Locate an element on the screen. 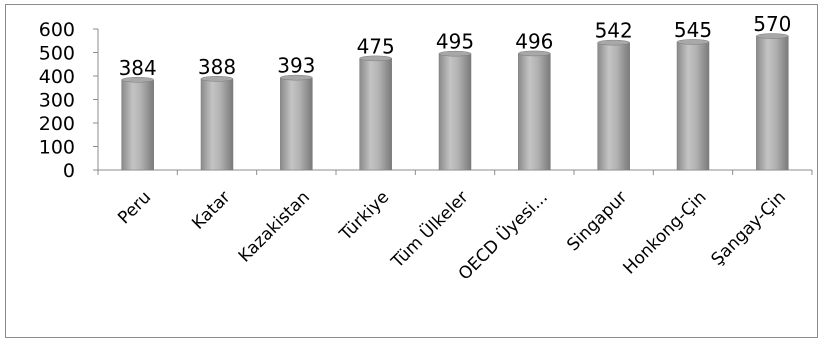 The image size is (826, 343). category-label: Singapur is located at coordinates (597, 221).